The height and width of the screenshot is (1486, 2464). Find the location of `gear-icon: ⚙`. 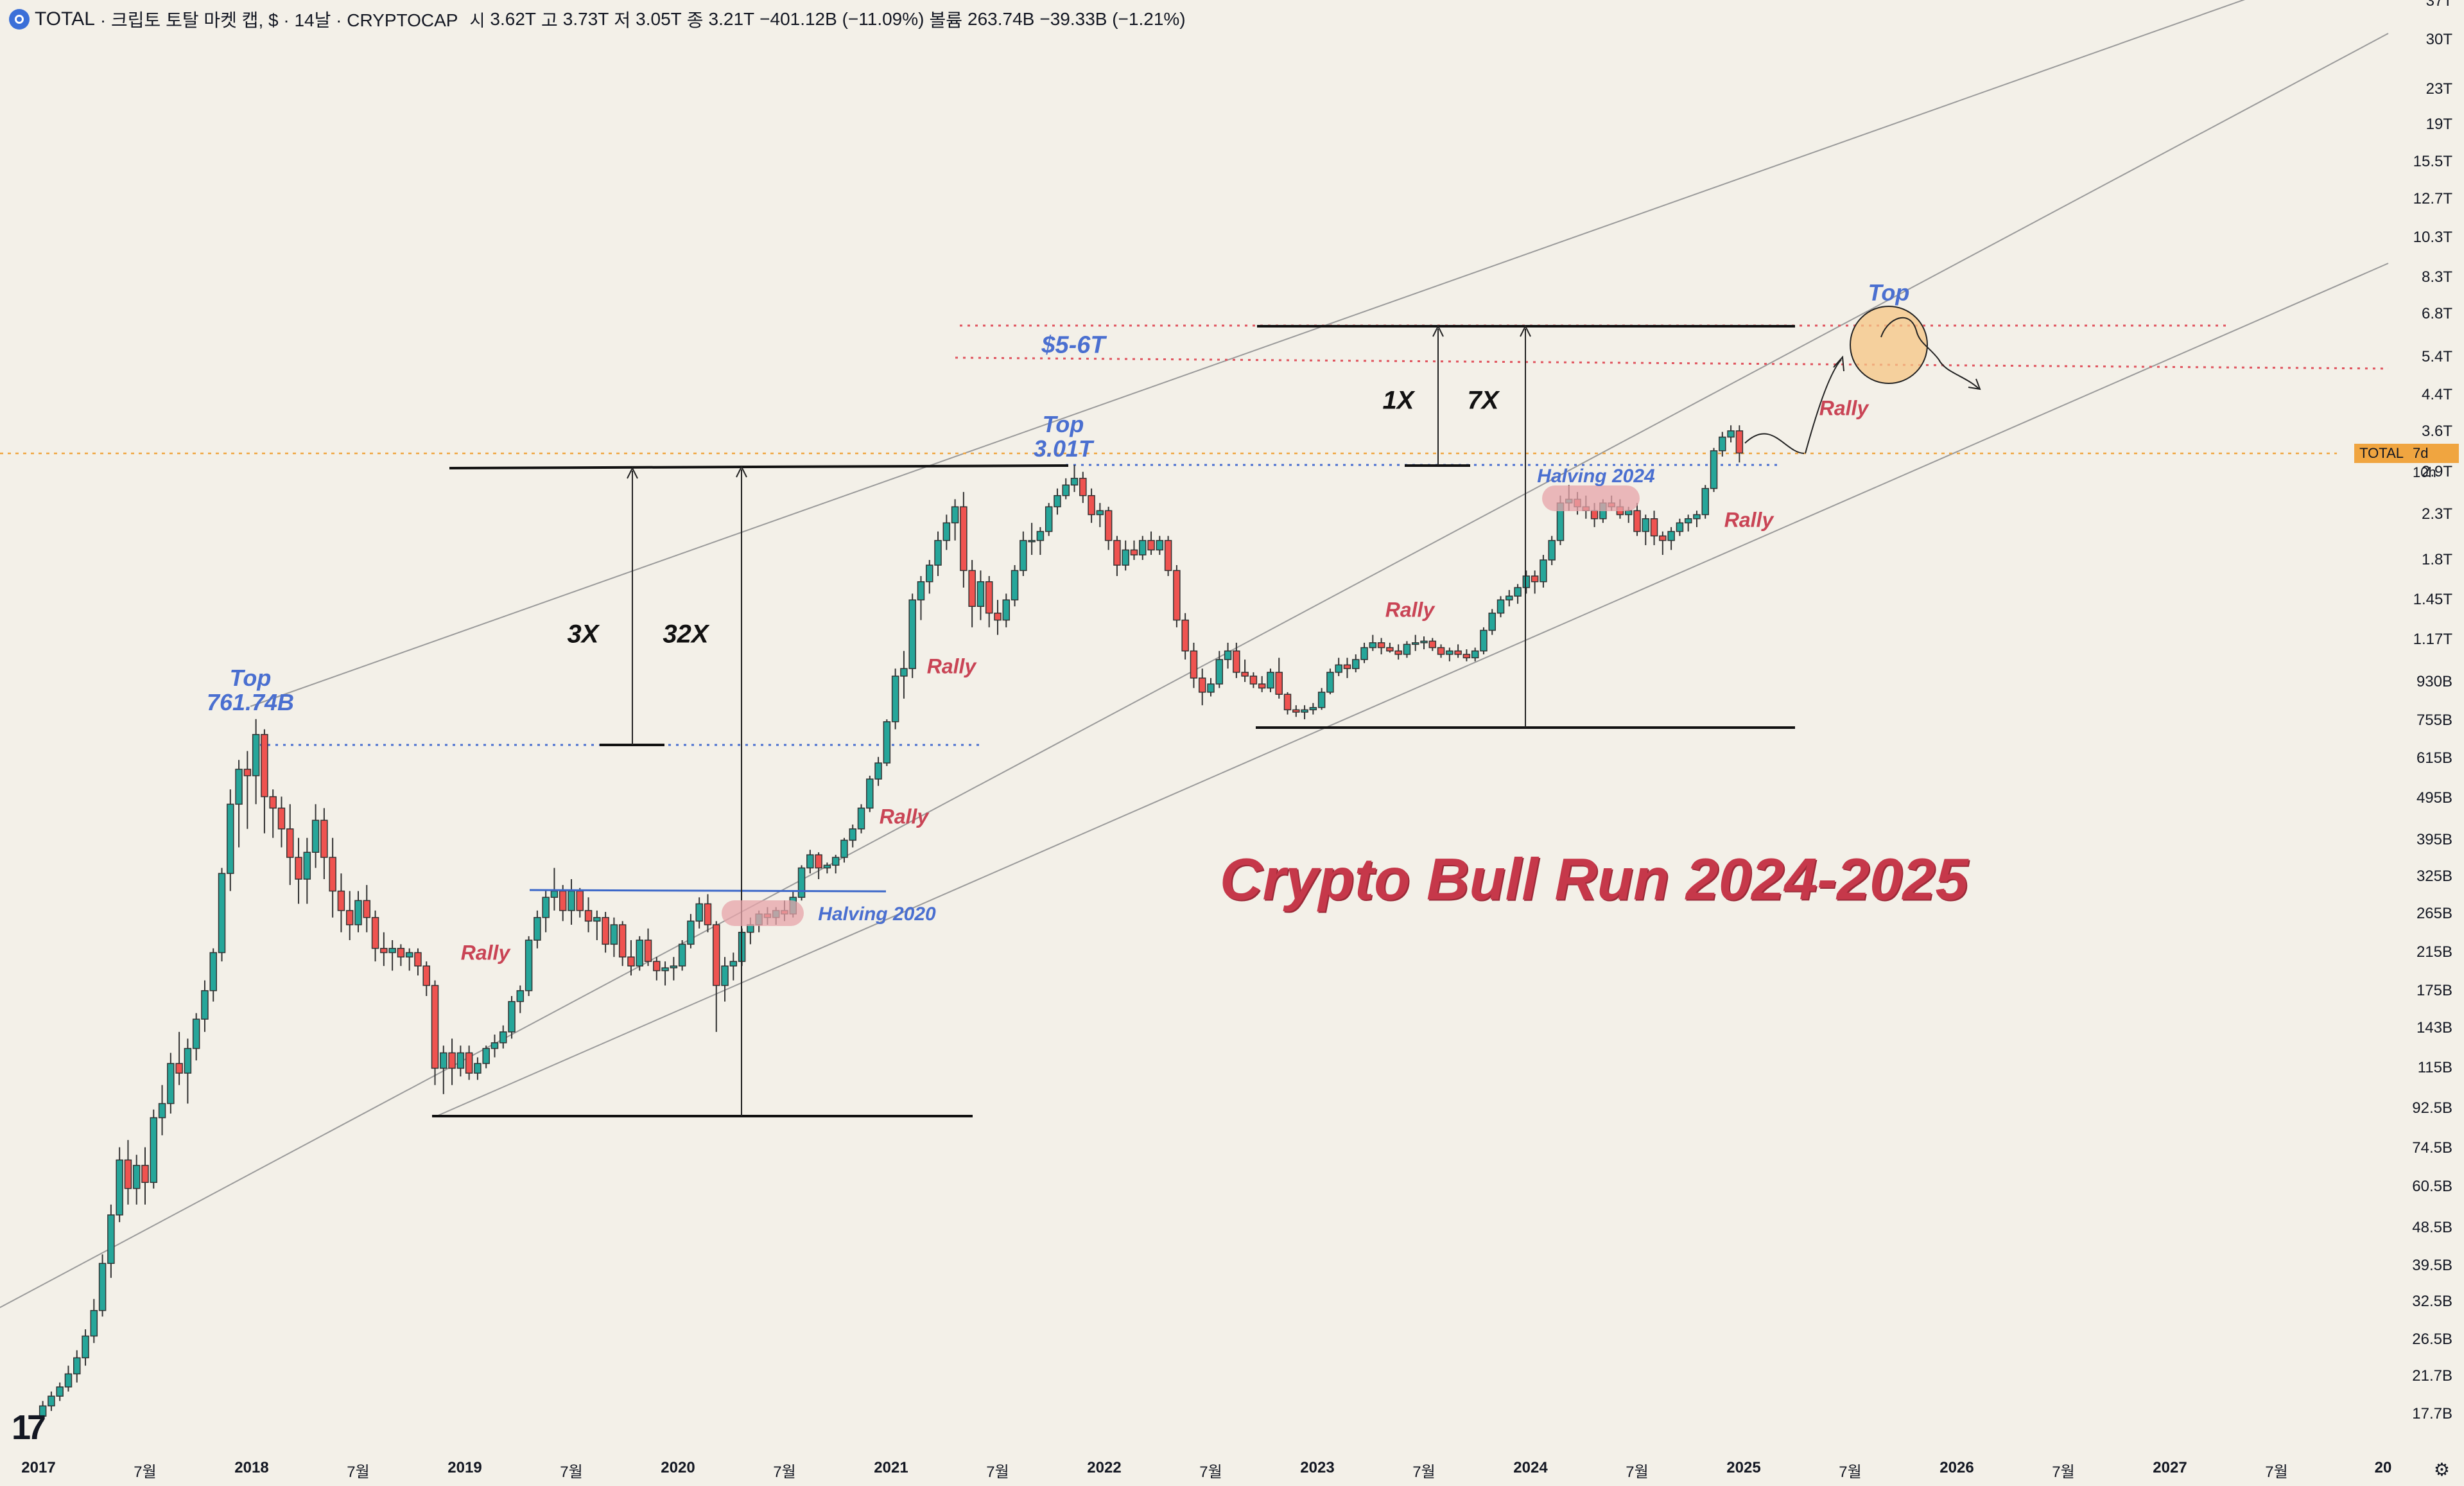

gear-icon: ⚙ is located at coordinates (2441, 1470).